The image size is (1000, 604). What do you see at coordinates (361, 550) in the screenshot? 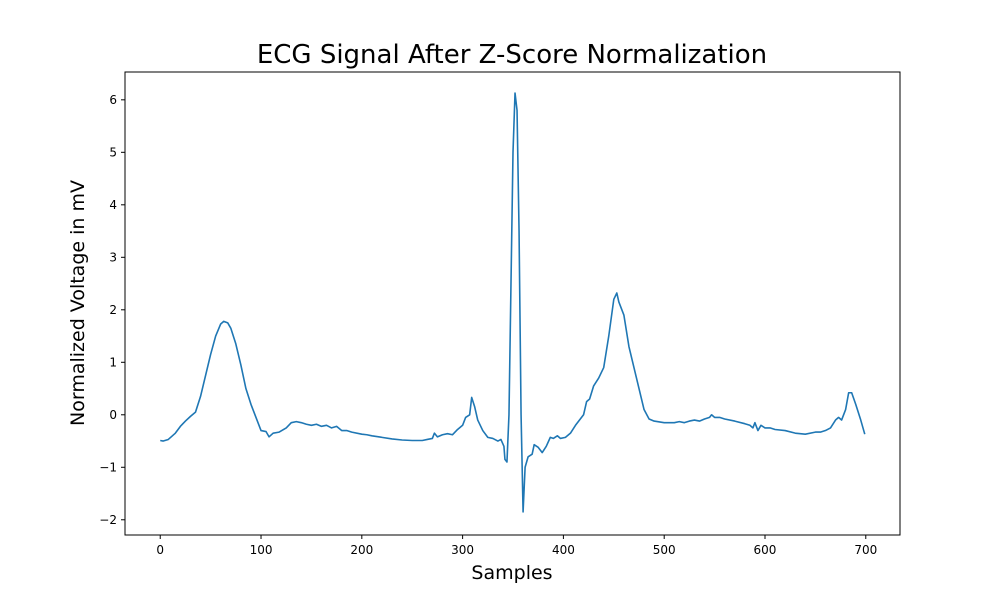
I see `x-tick-label: 200` at bounding box center [361, 550].